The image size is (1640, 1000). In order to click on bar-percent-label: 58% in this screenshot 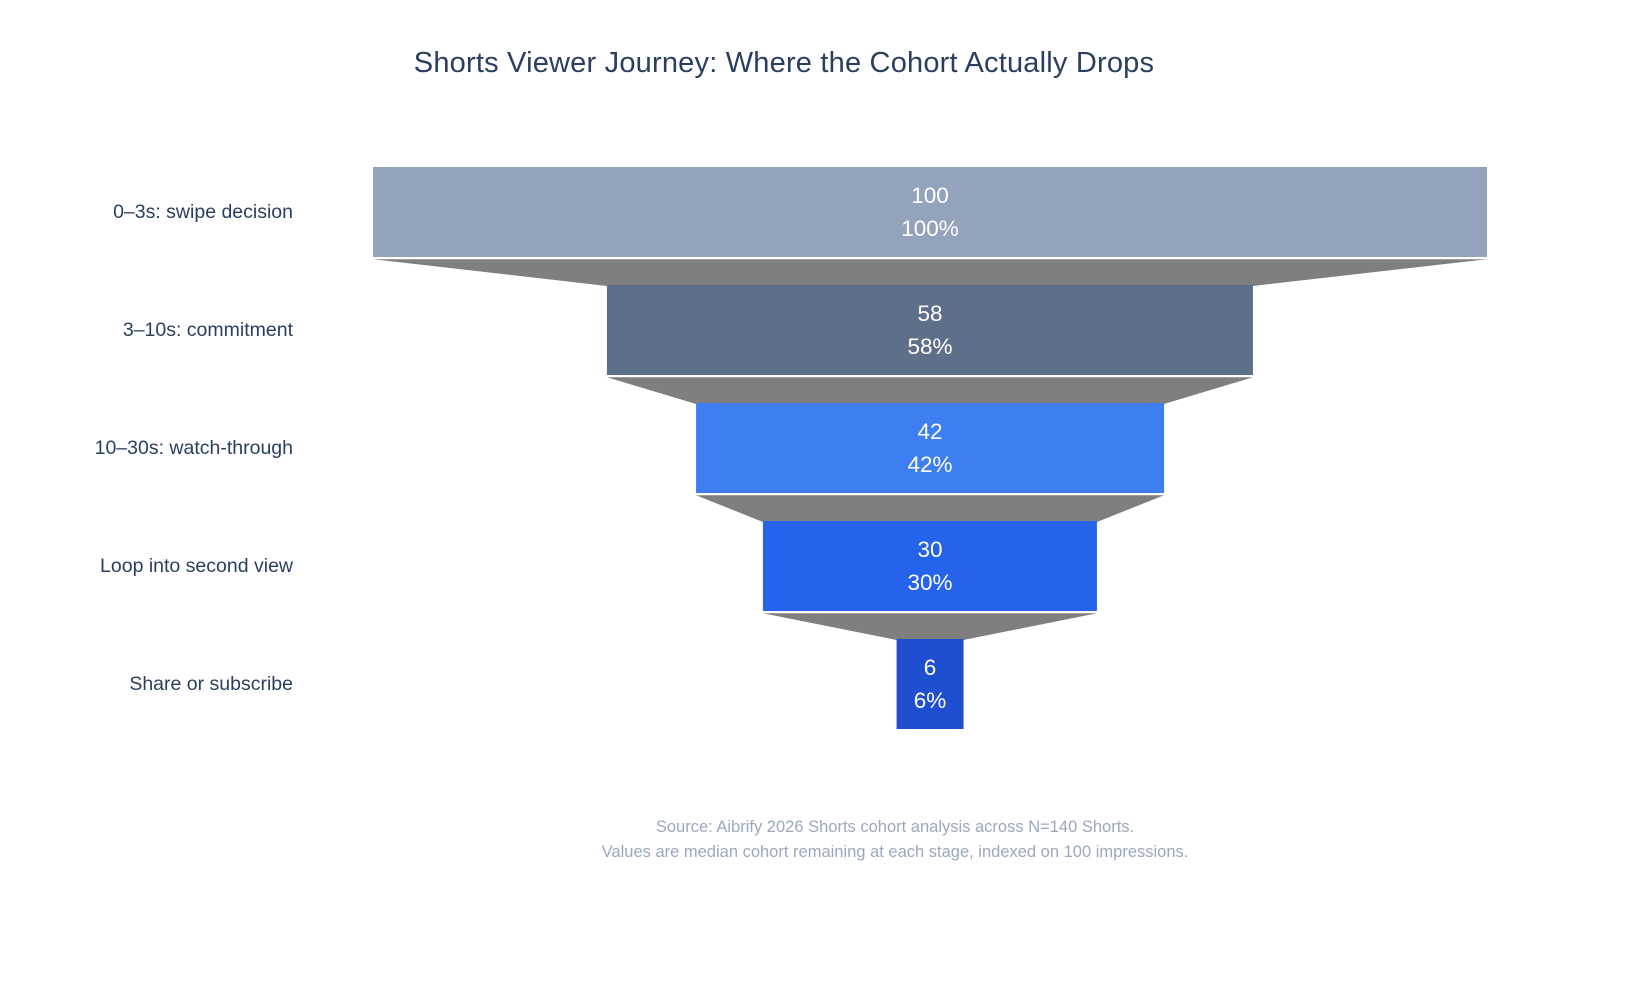, I will do `click(930, 346)`.